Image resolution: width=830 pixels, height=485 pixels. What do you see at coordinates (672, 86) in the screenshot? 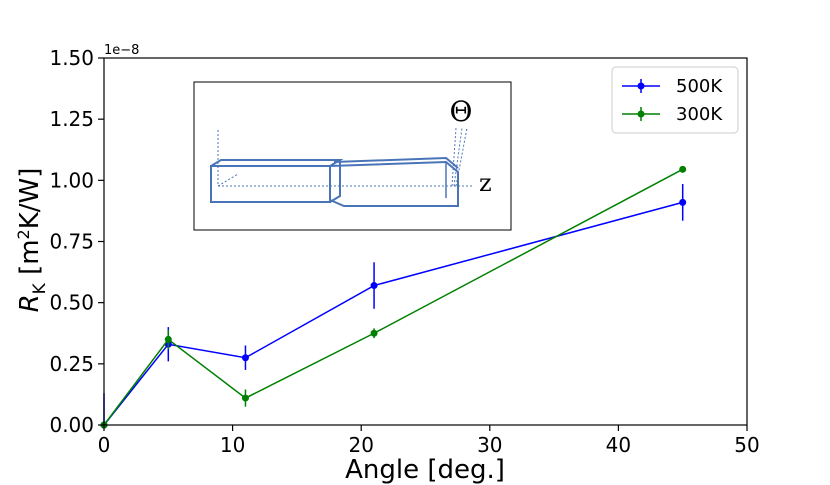
I see `legend-entry-500k: 500K` at bounding box center [672, 86].